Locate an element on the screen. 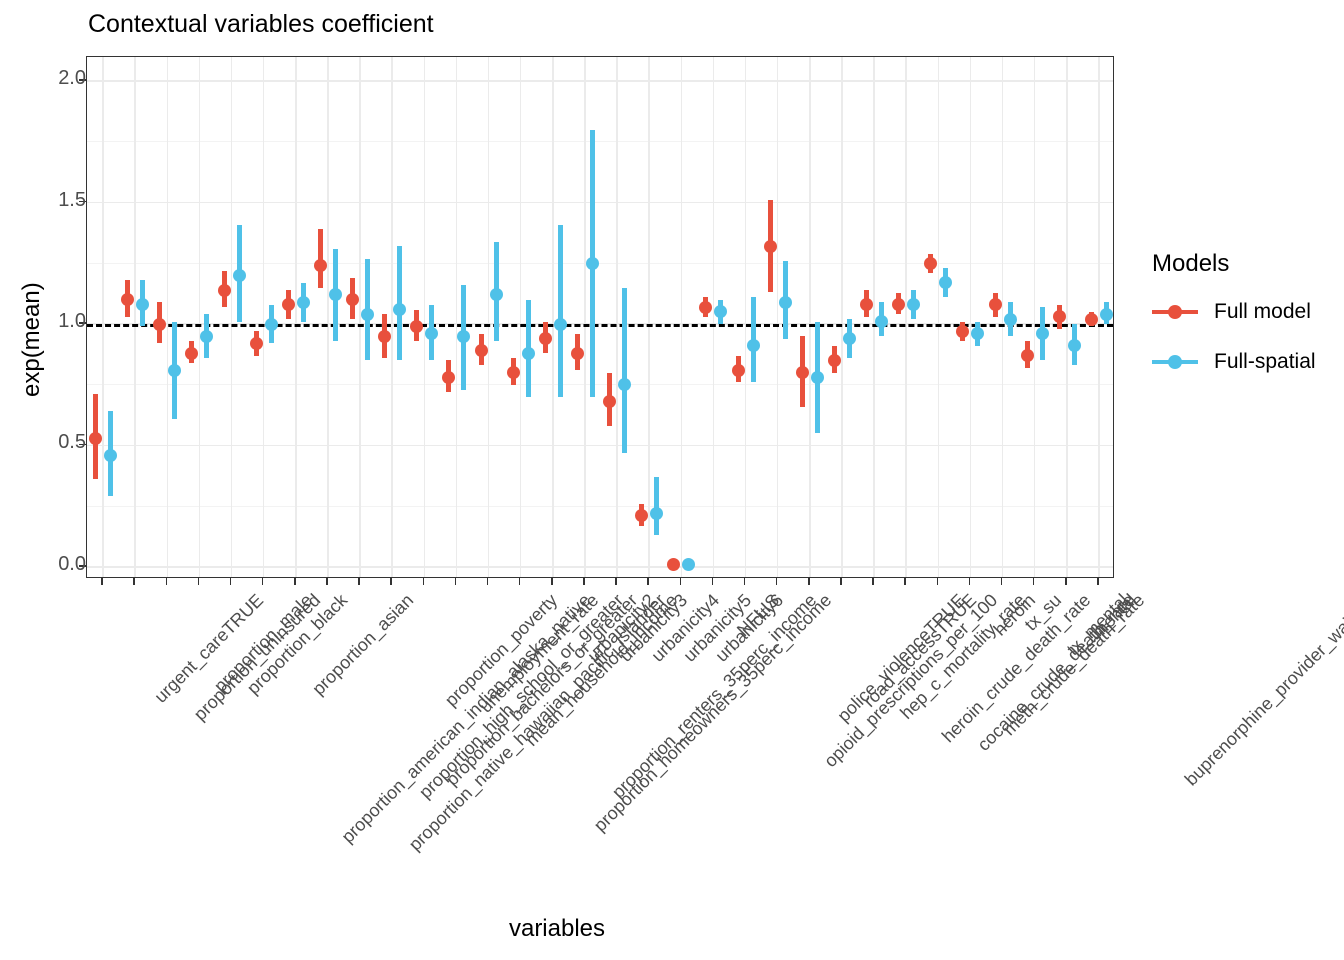 This screenshot has width=1344, height=960. y-tick-label: 0.0 is located at coordinates (72, 563).